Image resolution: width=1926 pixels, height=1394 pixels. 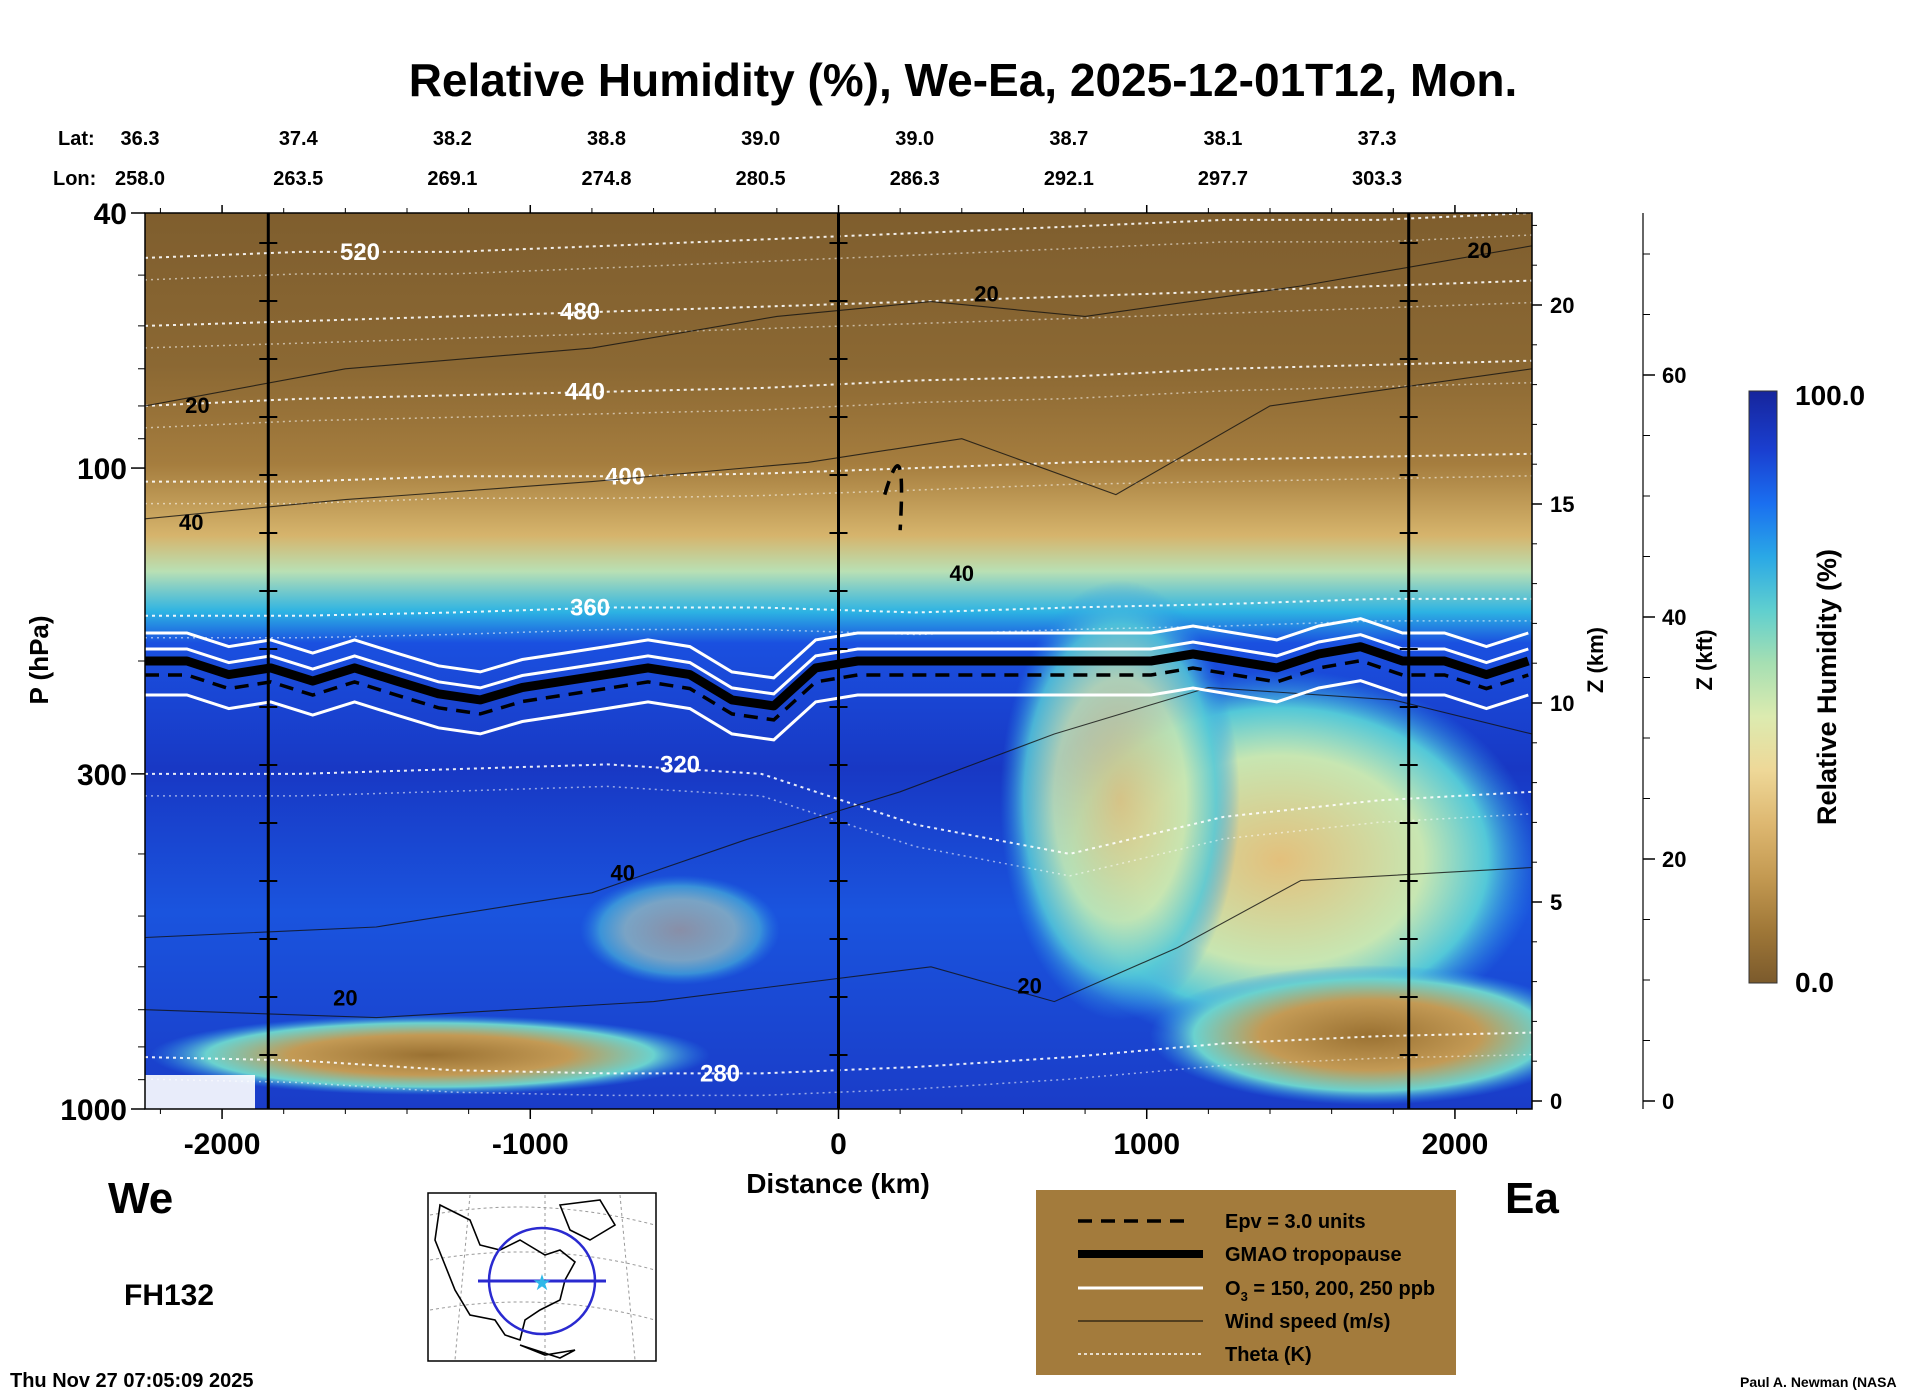 What do you see at coordinates (102, 469) in the screenshot?
I see `y-tick-label: 100` at bounding box center [102, 469].